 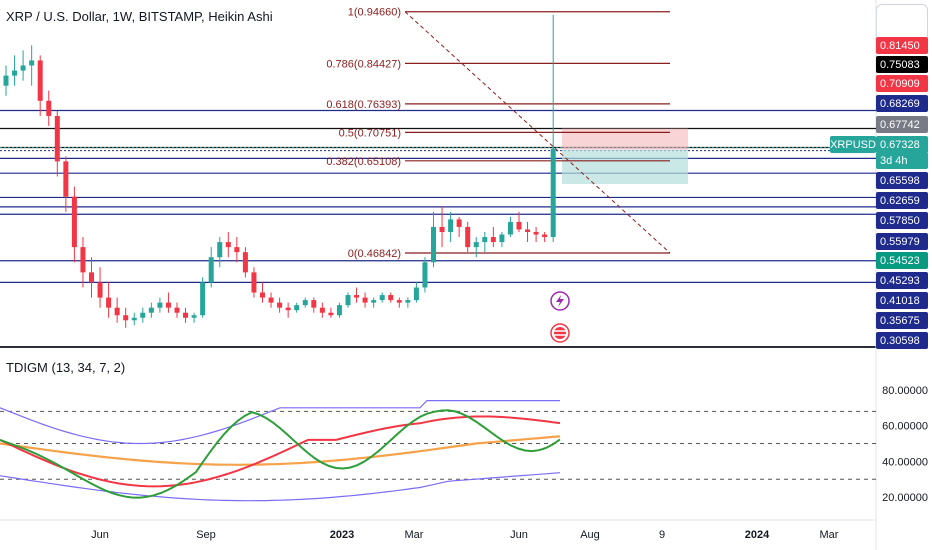 What do you see at coordinates (537, 132) in the screenshot?
I see `fib-trend-line` at bounding box center [537, 132].